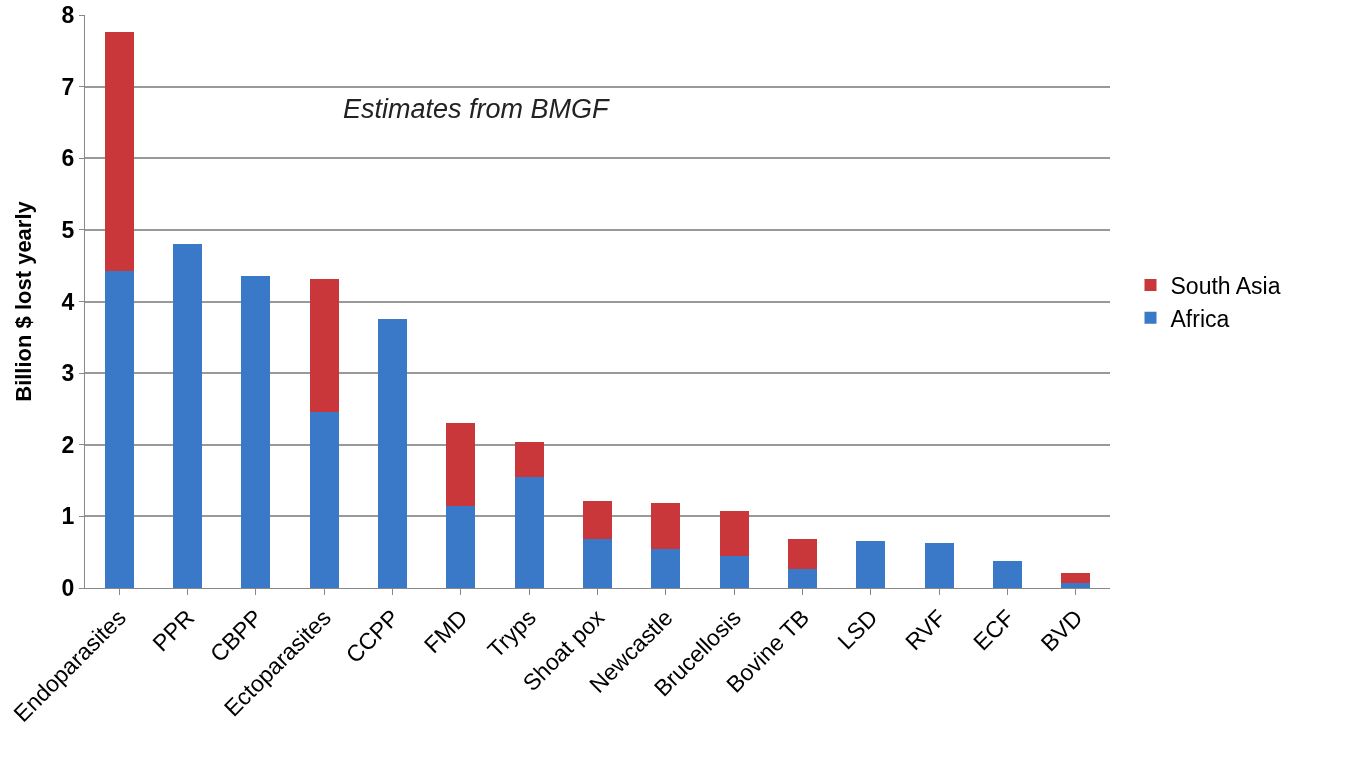 The height and width of the screenshot is (758, 1350). I want to click on x-tick-label: LSD, so click(857, 629).